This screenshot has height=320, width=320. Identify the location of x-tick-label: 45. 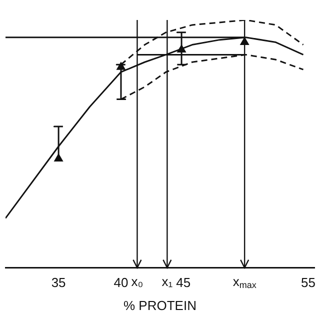
(183, 282).